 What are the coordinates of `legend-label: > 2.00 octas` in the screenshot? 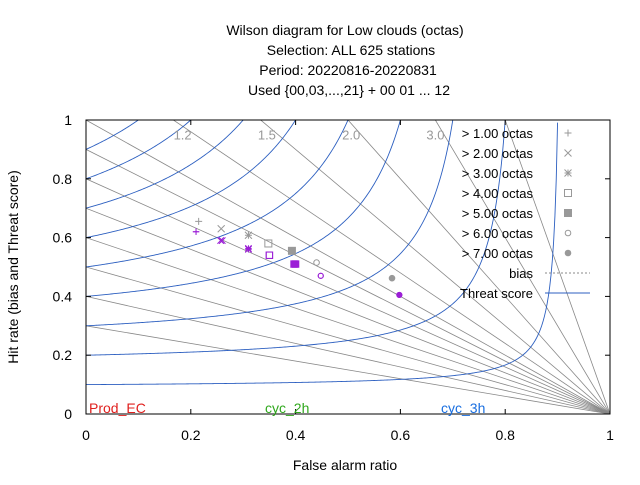 It's located at (498, 153).